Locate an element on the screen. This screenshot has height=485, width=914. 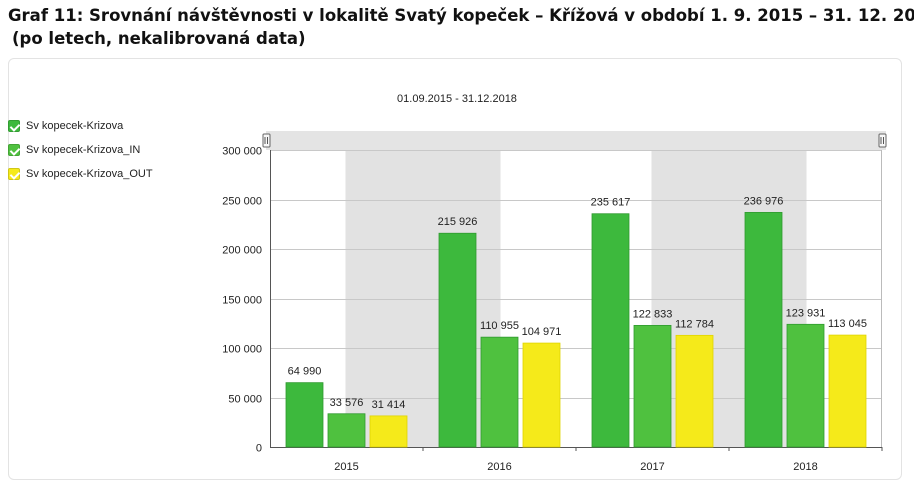
x-tick-label: 2015 is located at coordinates (346, 467).